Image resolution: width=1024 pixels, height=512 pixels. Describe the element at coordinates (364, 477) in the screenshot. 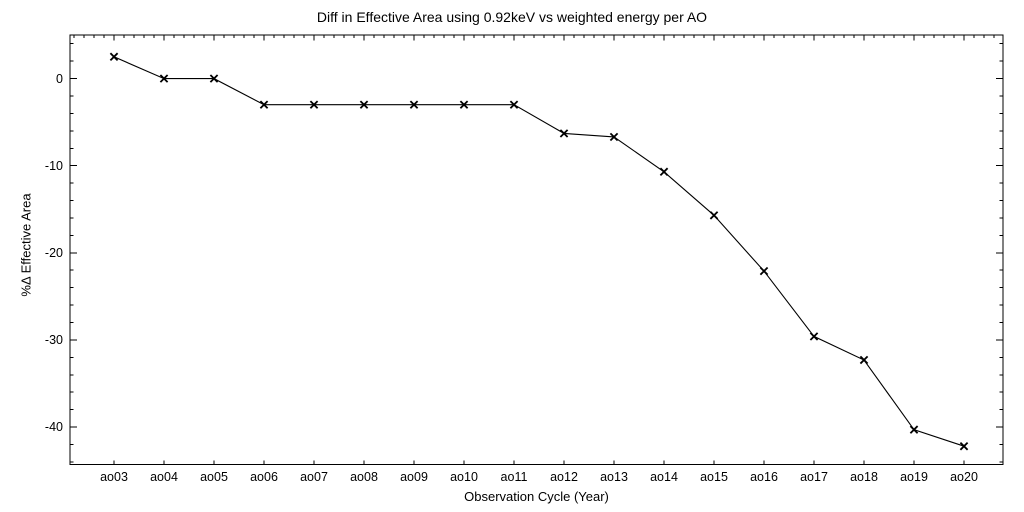

I see `x-tick-label: ao08` at that location.